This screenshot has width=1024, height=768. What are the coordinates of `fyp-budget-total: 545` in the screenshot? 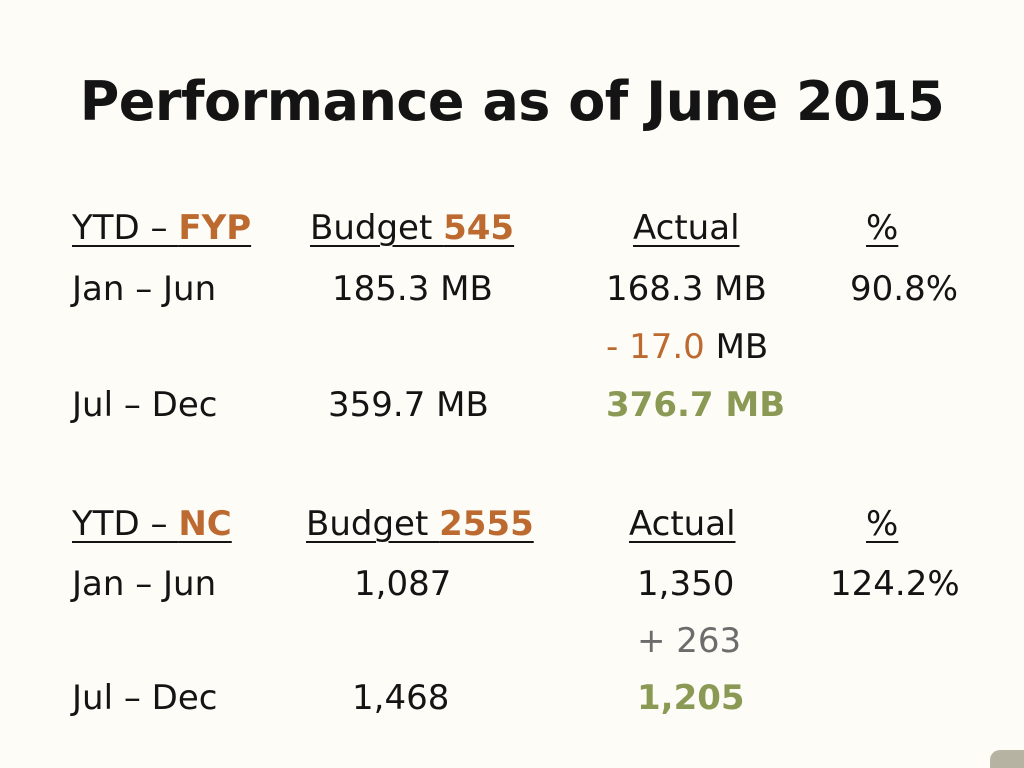 It's located at (479, 228).